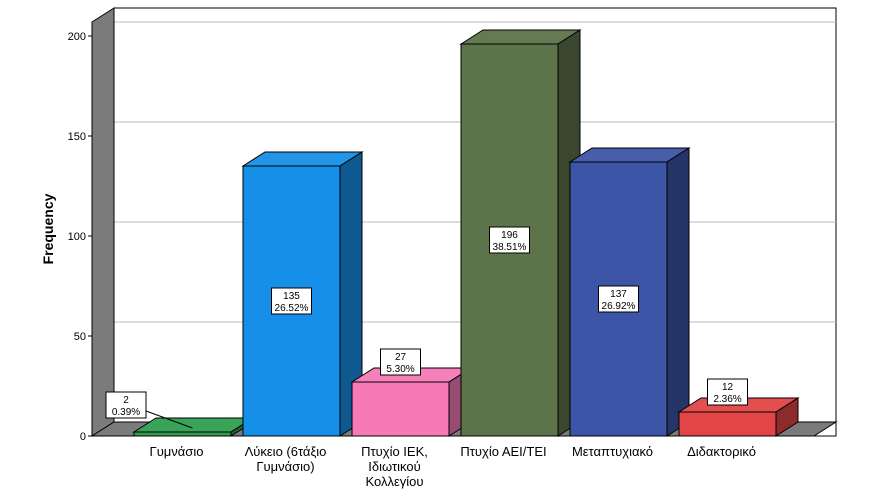 The height and width of the screenshot is (495, 878). Describe the element at coordinates (618, 294) in the screenshot. I see `data-label-count: 137` at that location.